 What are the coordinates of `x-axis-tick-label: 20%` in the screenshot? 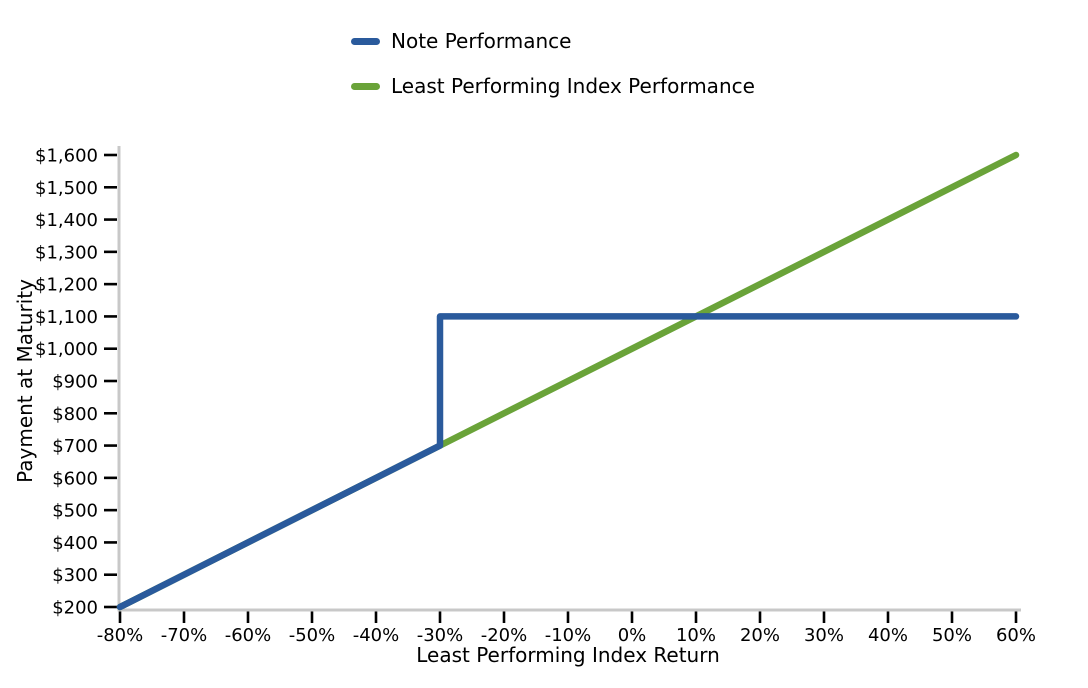 It's located at (760, 635).